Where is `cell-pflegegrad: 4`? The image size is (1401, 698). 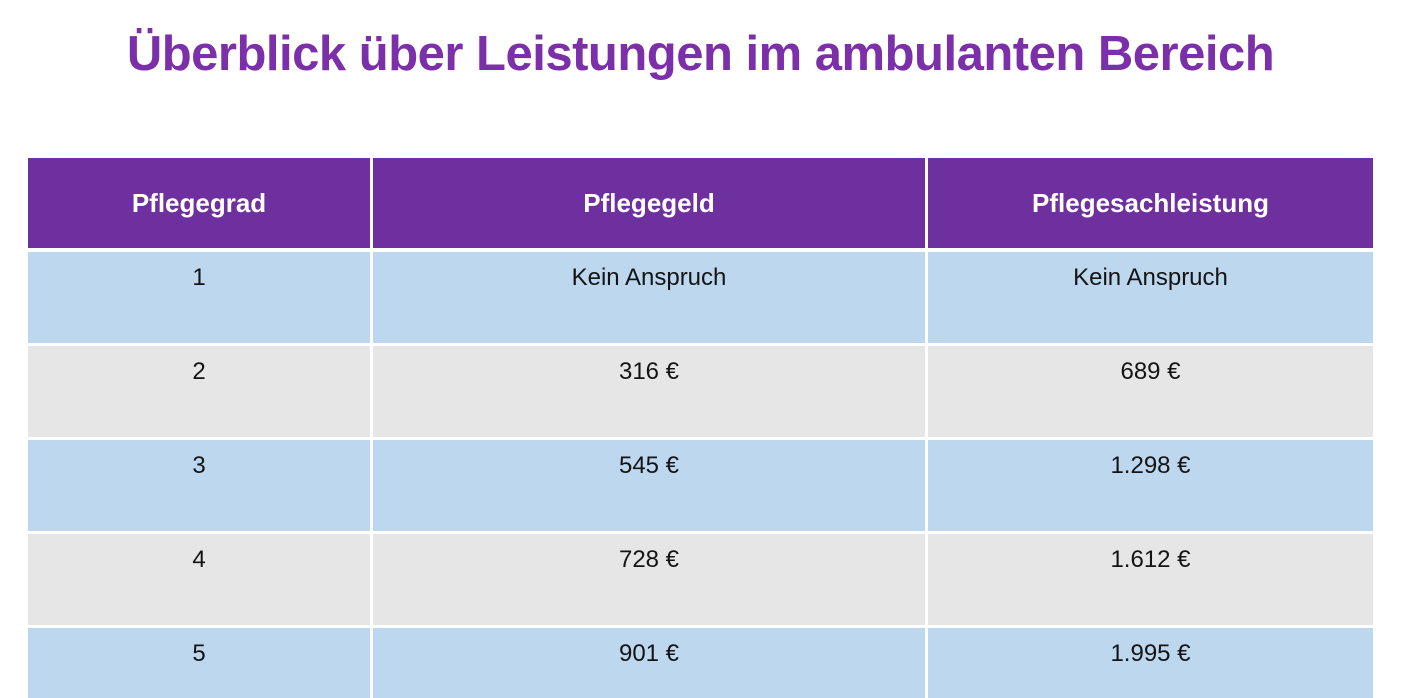 cell-pflegegrad: 4 is located at coordinates (199, 579).